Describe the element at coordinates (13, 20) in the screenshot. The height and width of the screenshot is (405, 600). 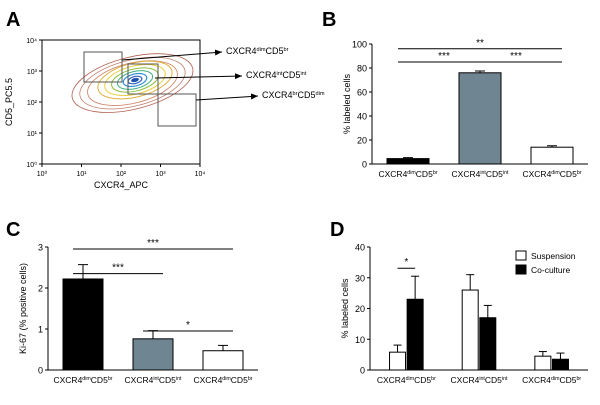
I see `panel-label-a: A` at that location.